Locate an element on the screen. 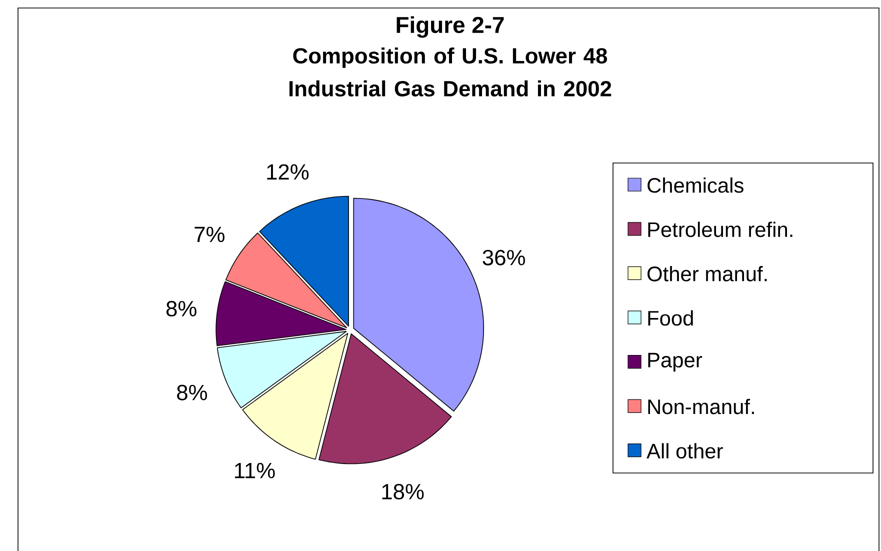 The image size is (881, 551). legend-label: Food is located at coordinates (670, 318).